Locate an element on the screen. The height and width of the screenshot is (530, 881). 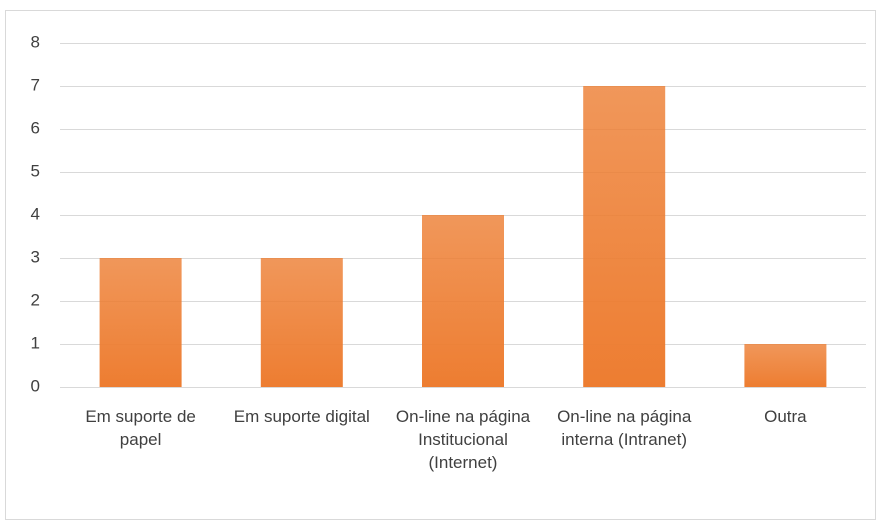
x-tick-label: Em suporte digital is located at coordinates (301, 416).